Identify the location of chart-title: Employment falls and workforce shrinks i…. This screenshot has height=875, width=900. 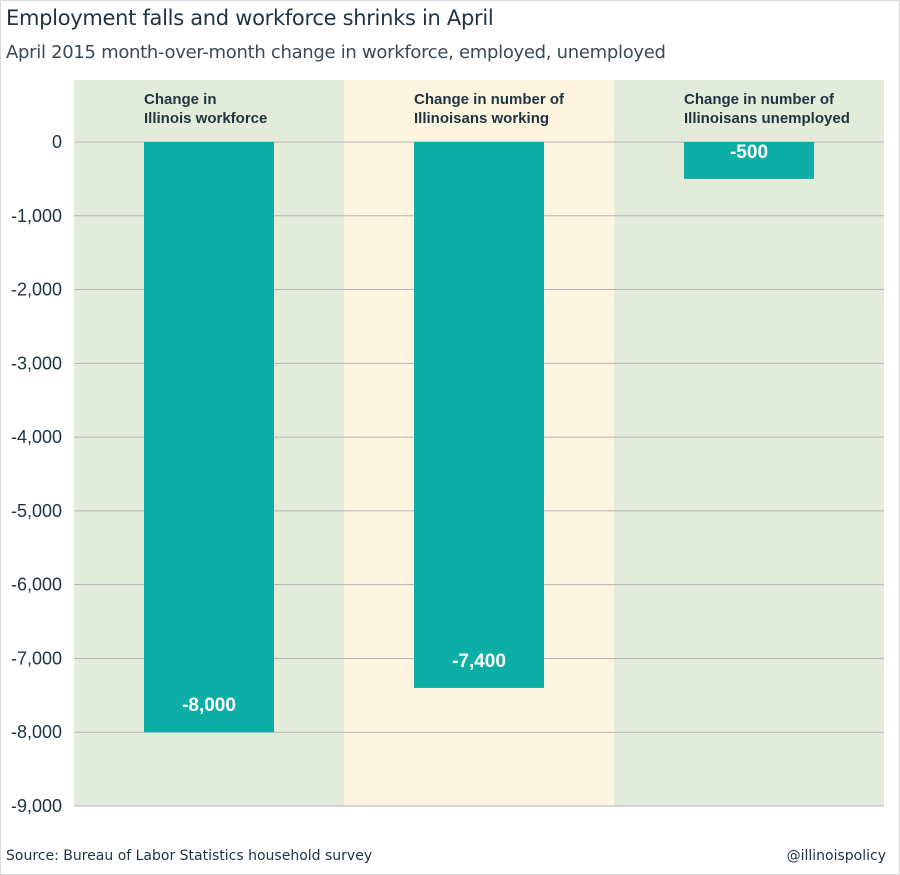
(250, 18).